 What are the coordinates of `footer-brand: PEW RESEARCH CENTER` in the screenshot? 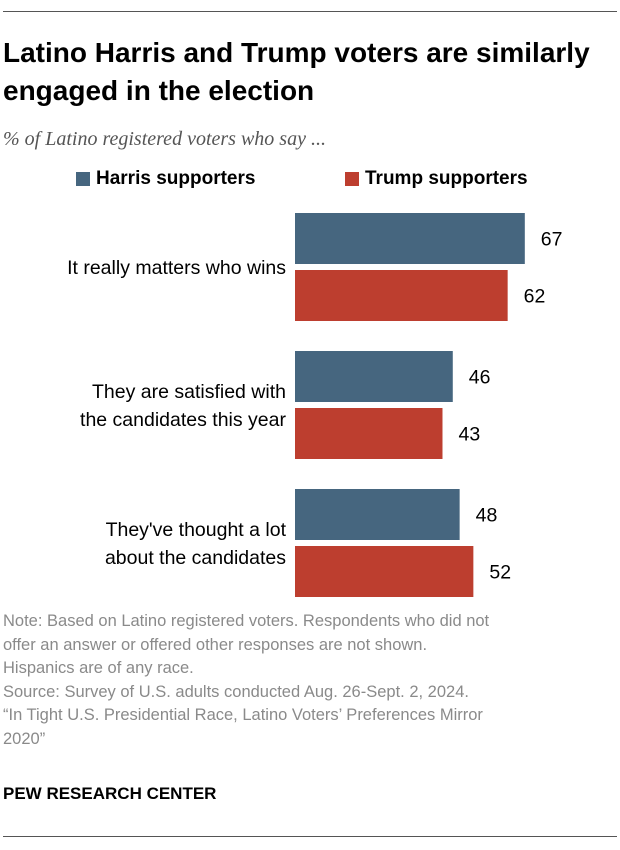 It's located at (110, 793).